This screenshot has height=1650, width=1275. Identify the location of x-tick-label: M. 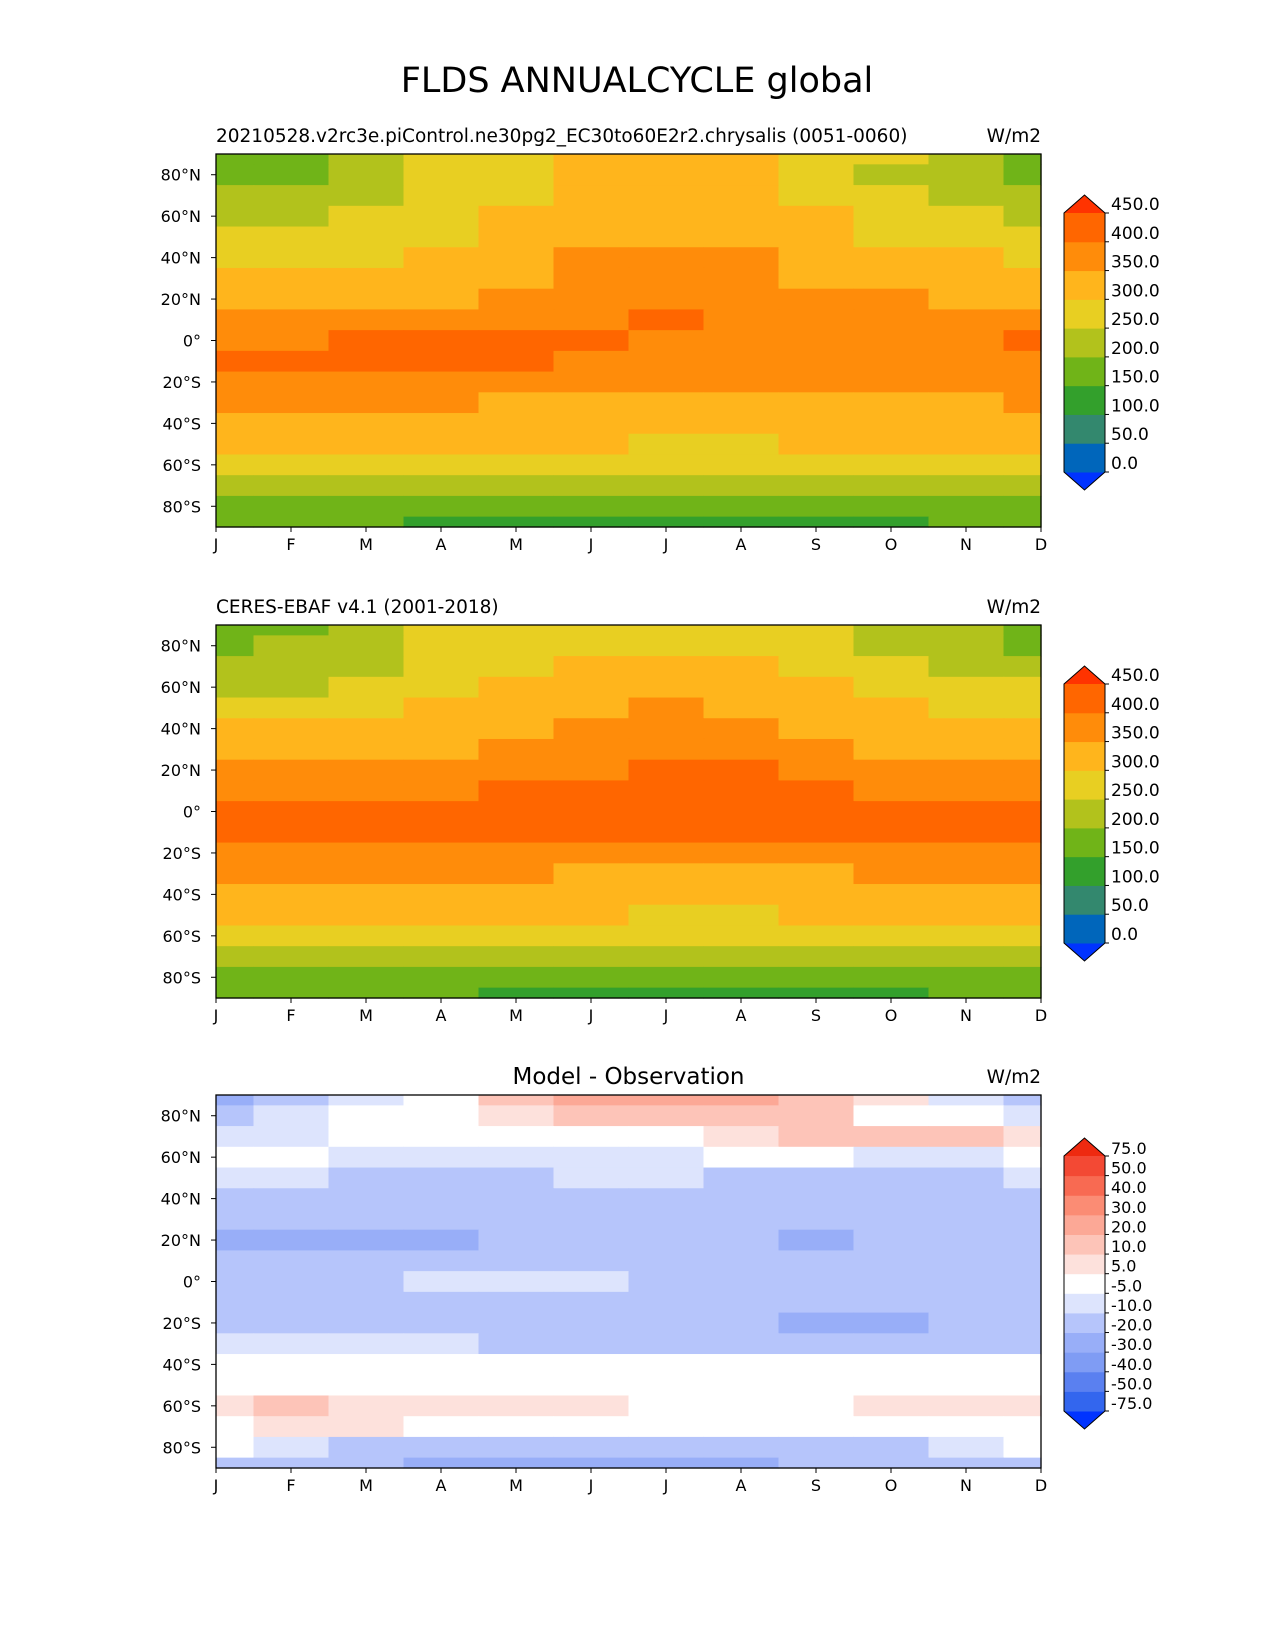
(516, 1015).